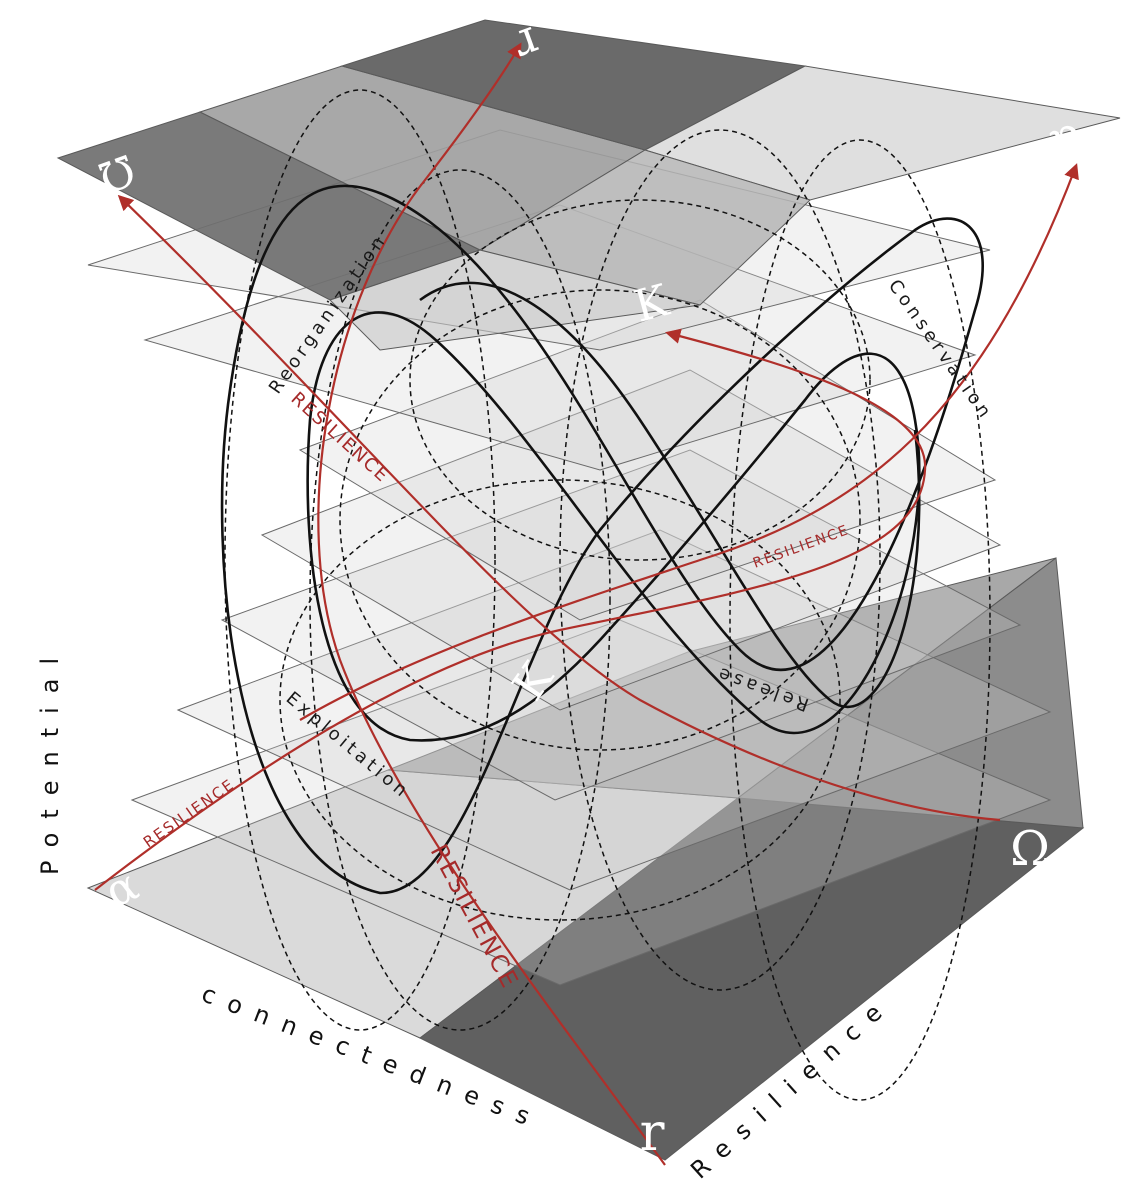  I want to click on corner-r-bottom: r, so click(652, 1133).